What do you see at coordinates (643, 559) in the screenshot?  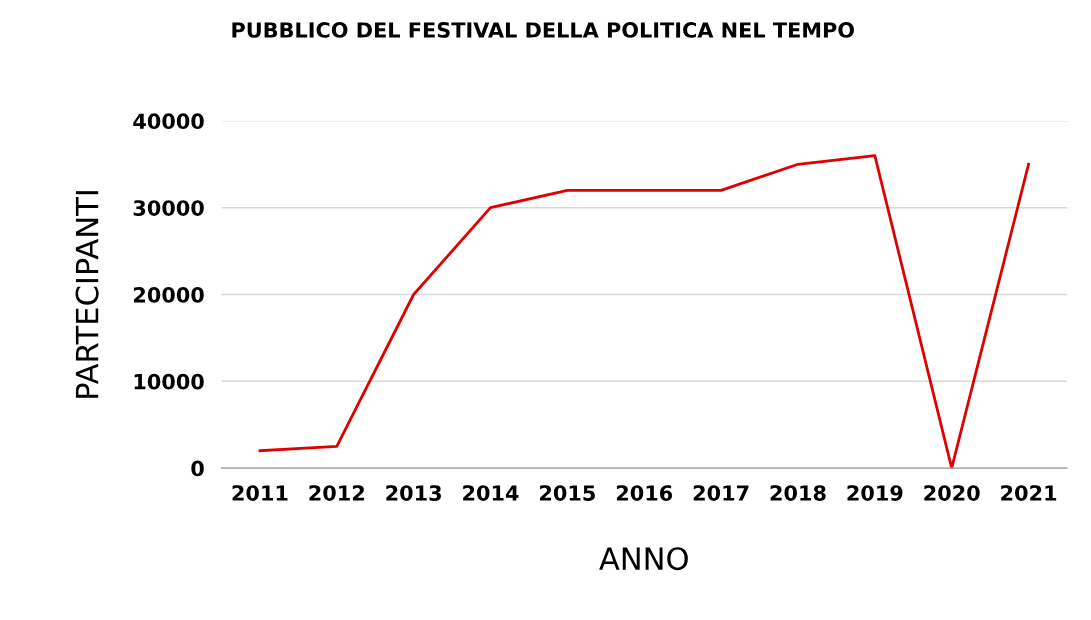 I see `x-axis-title: ANNO` at bounding box center [643, 559].